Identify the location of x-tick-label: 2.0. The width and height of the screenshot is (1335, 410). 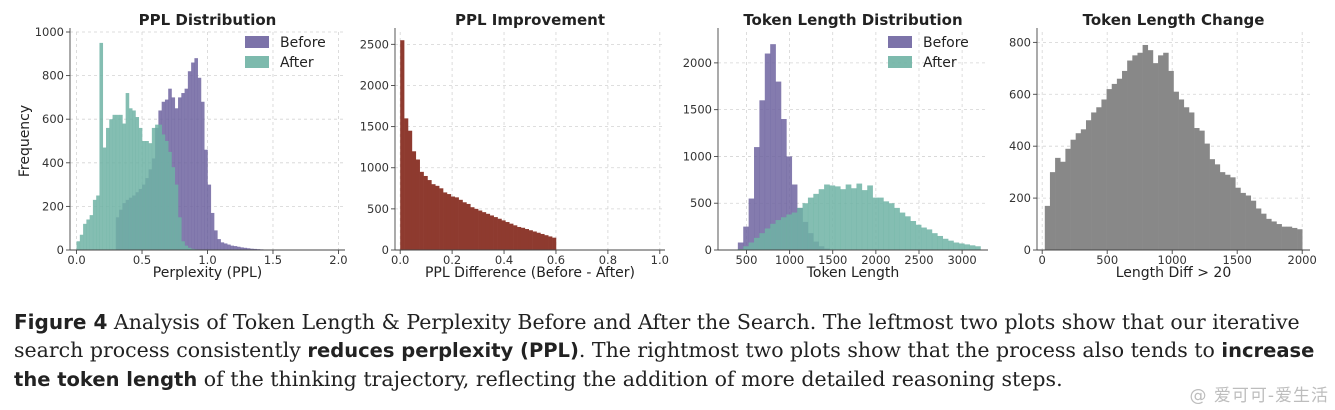
(338, 260).